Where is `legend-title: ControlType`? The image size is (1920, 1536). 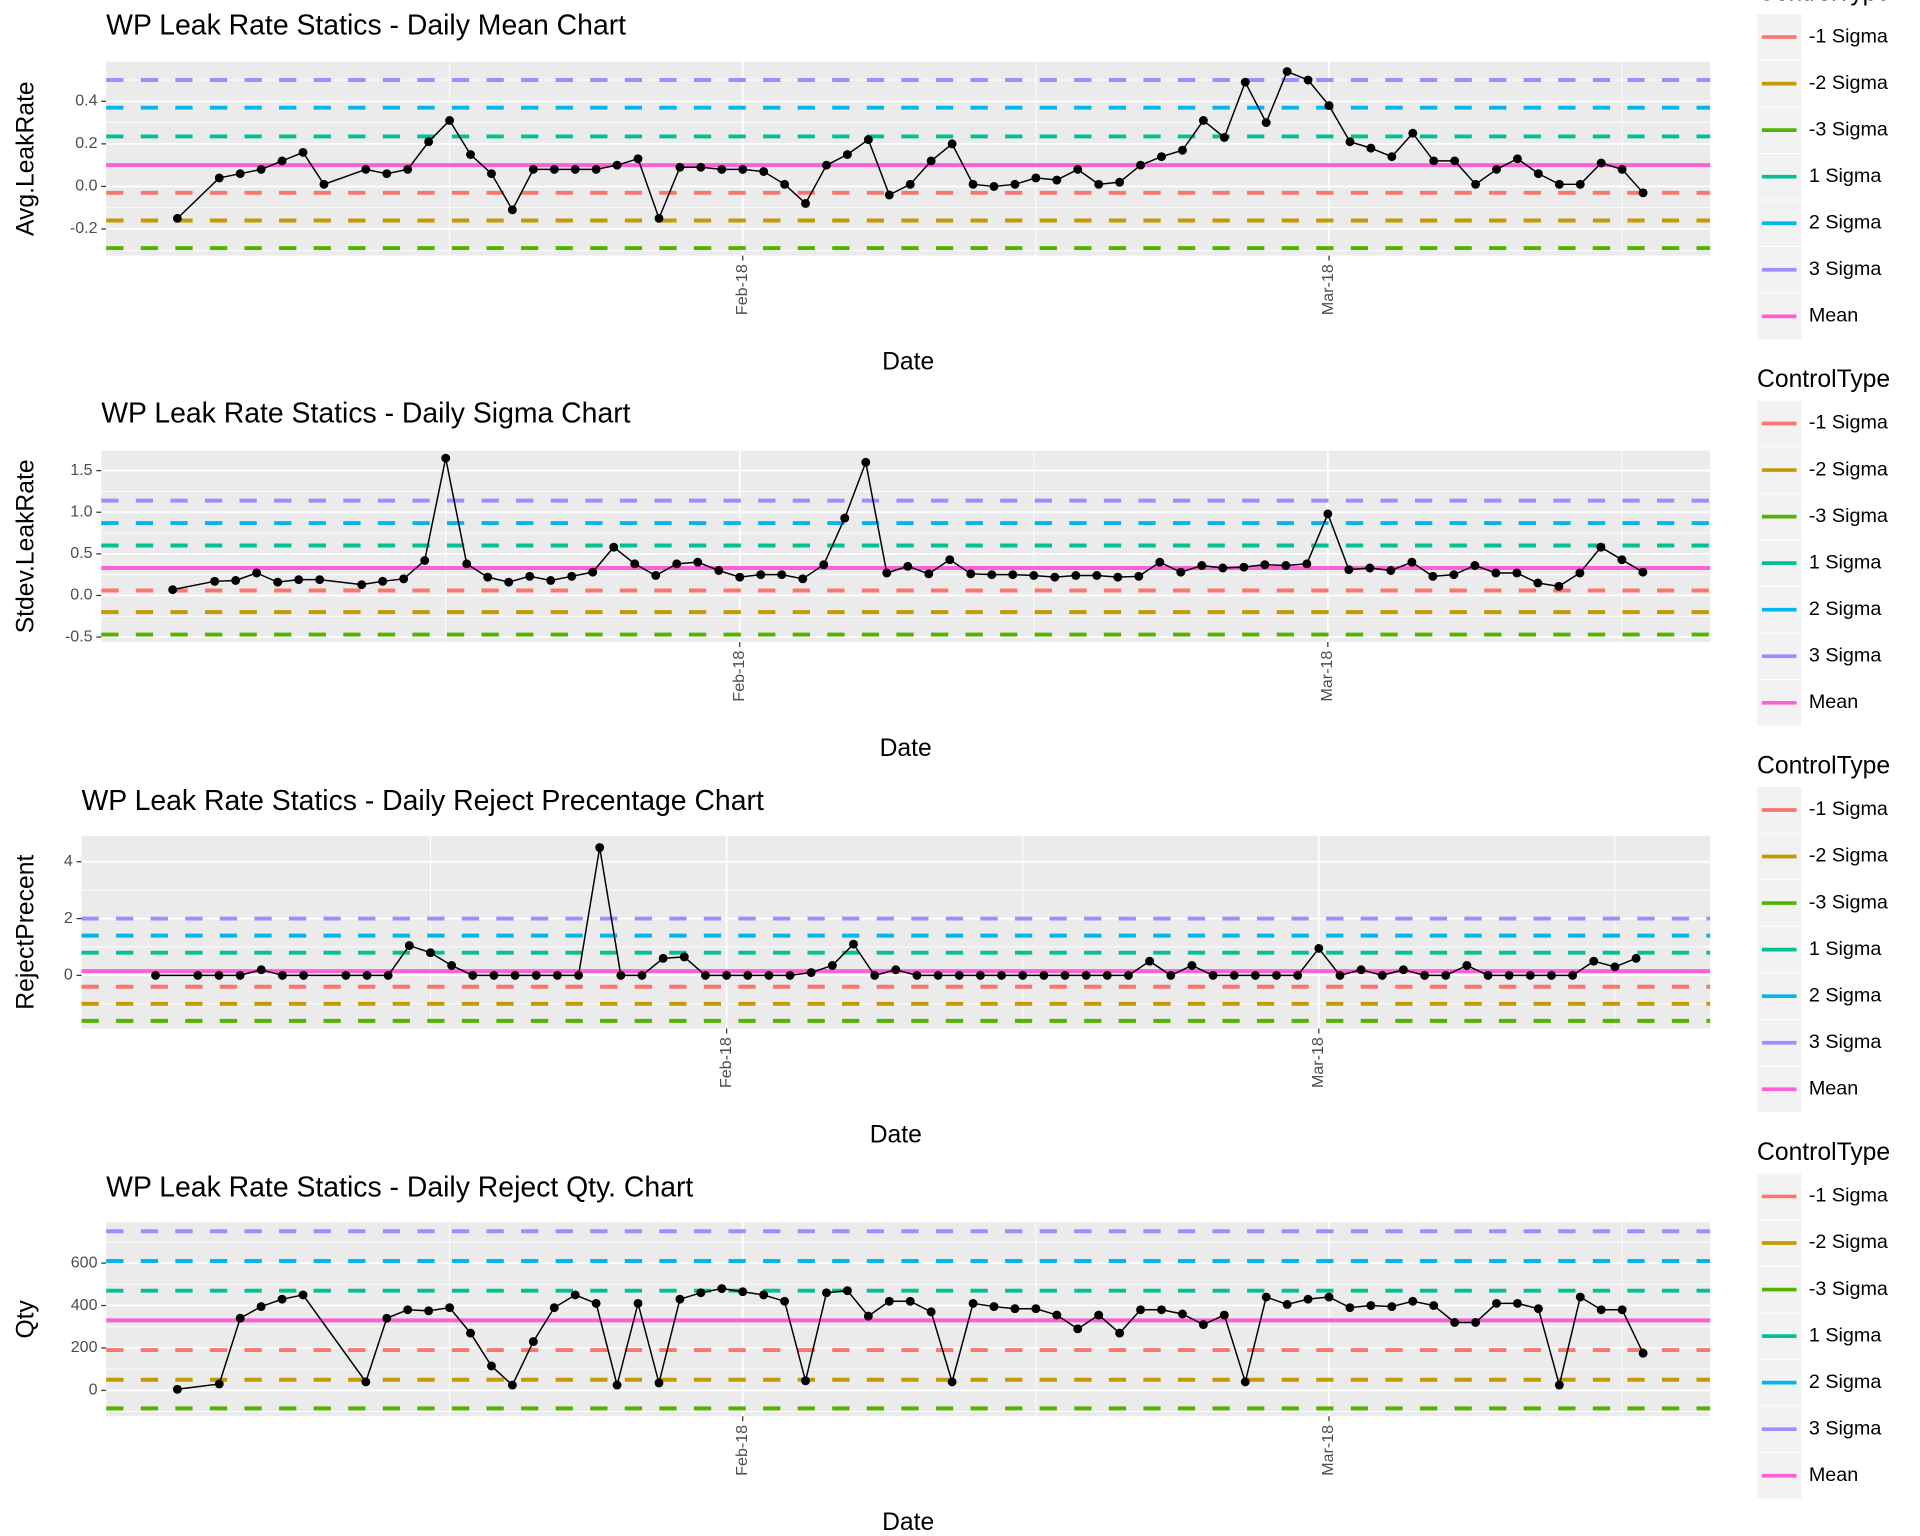 legend-title: ControlType is located at coordinates (1823, 379).